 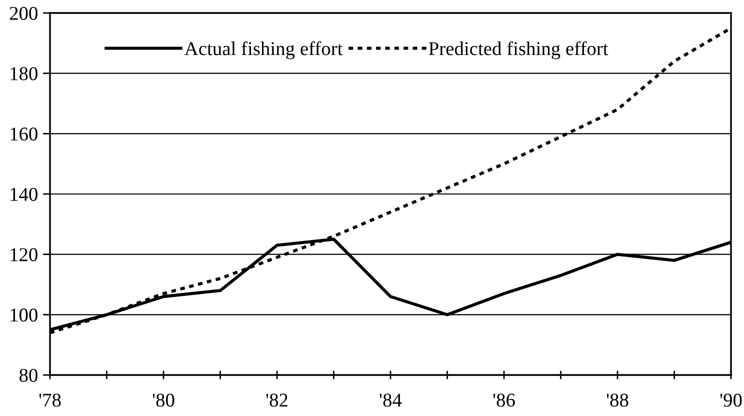 What do you see at coordinates (163, 400) in the screenshot?
I see `x-tick-label: '80` at bounding box center [163, 400].